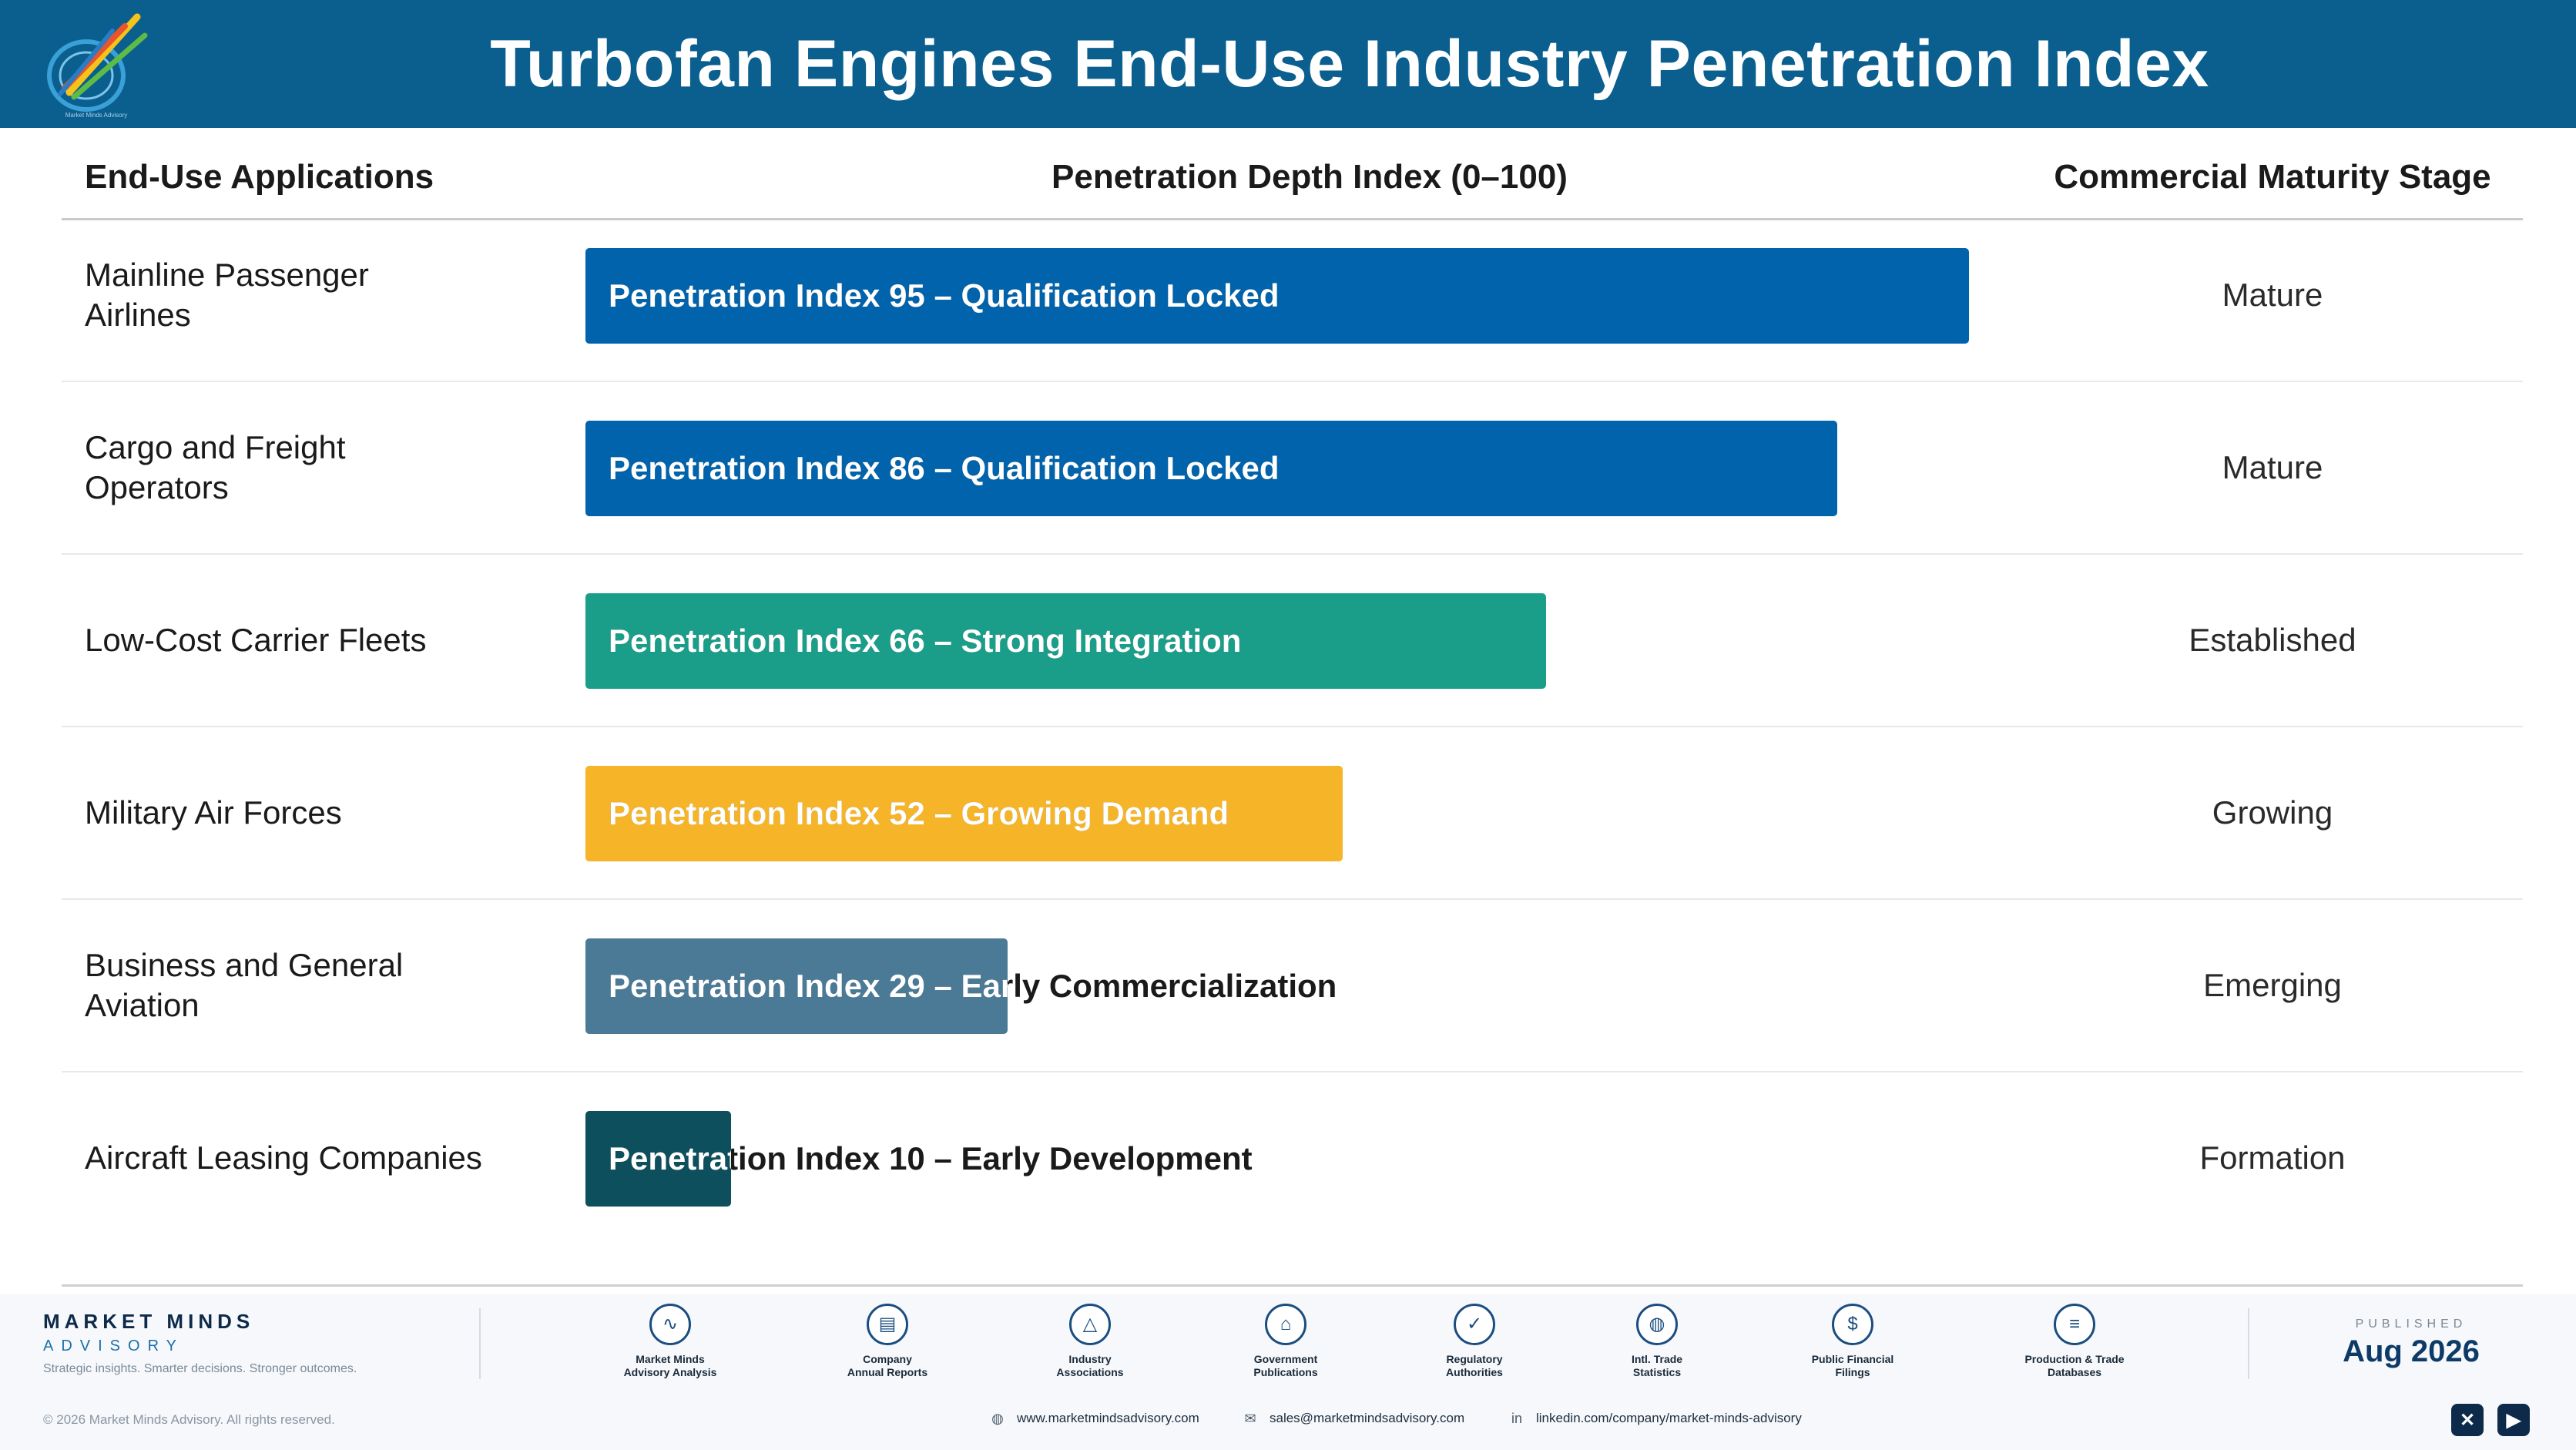 This screenshot has height=1450, width=2576. I want to click on row-maturity-stage: Mature, so click(2272, 467).